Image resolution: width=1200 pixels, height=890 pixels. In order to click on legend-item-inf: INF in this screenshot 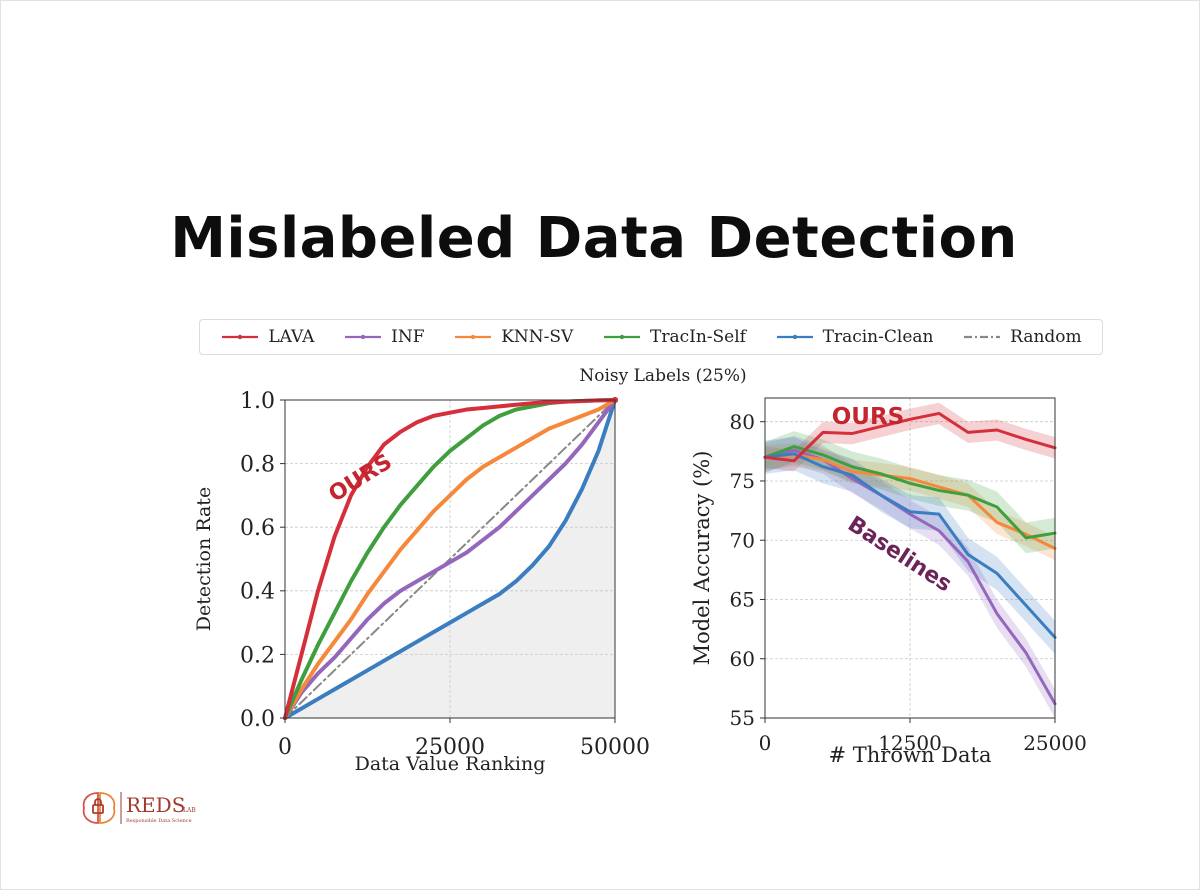, I will do `click(384, 337)`.